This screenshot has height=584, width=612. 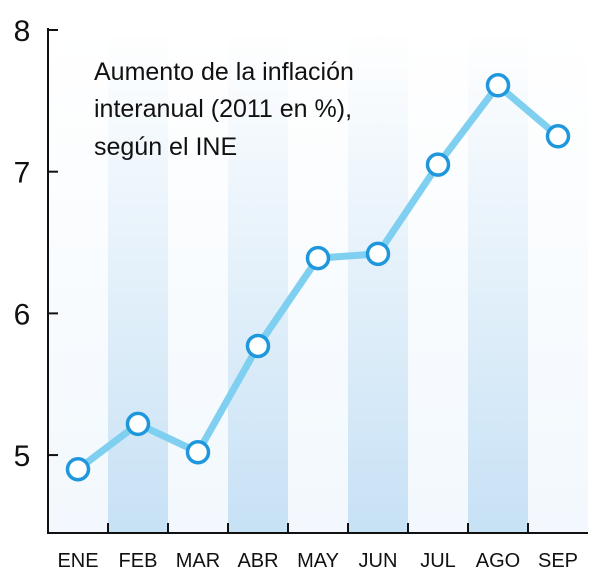 I want to click on data-point-mar, so click(x=198, y=452).